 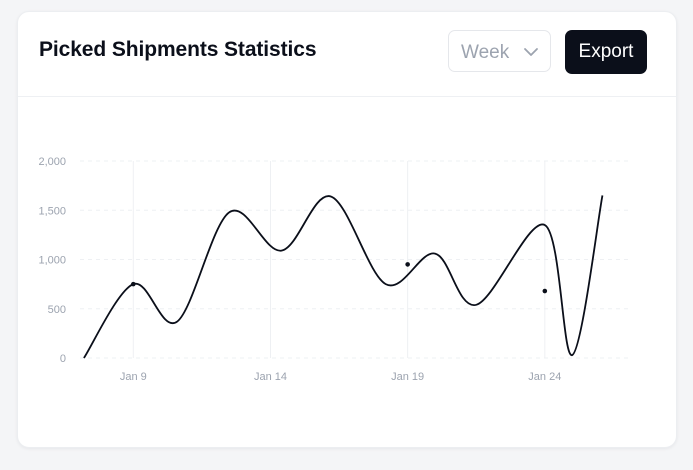 What do you see at coordinates (133, 377) in the screenshot?
I see `x-tick-label: Jan 9` at bounding box center [133, 377].